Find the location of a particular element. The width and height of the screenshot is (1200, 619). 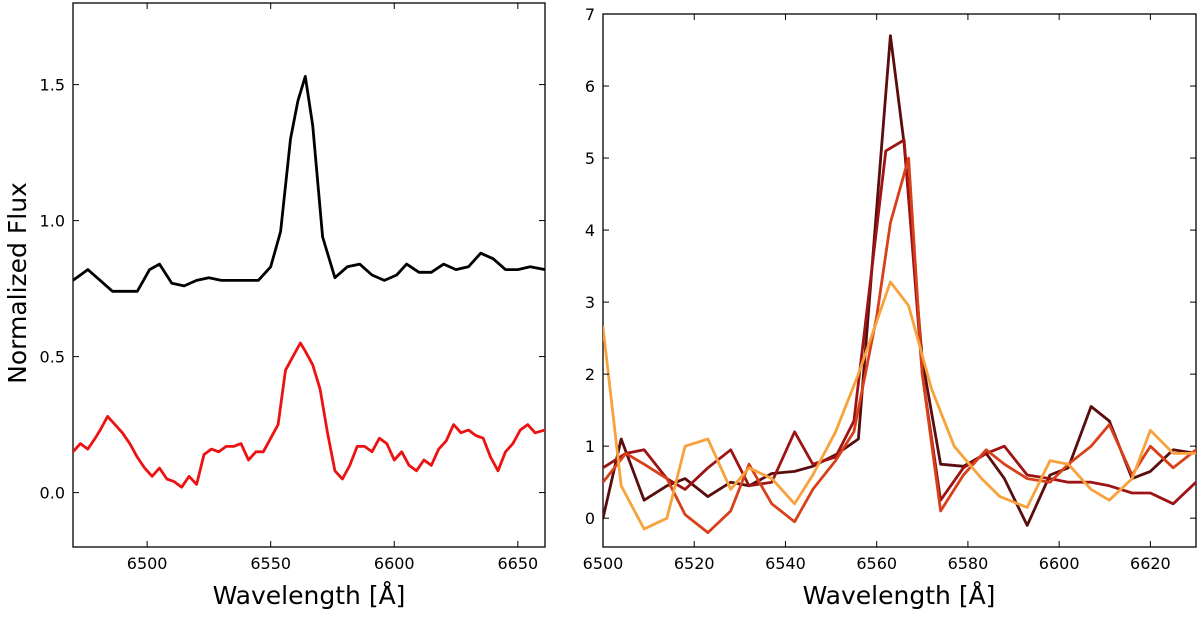

right-x-tick-label: 6520 is located at coordinates (694, 563).